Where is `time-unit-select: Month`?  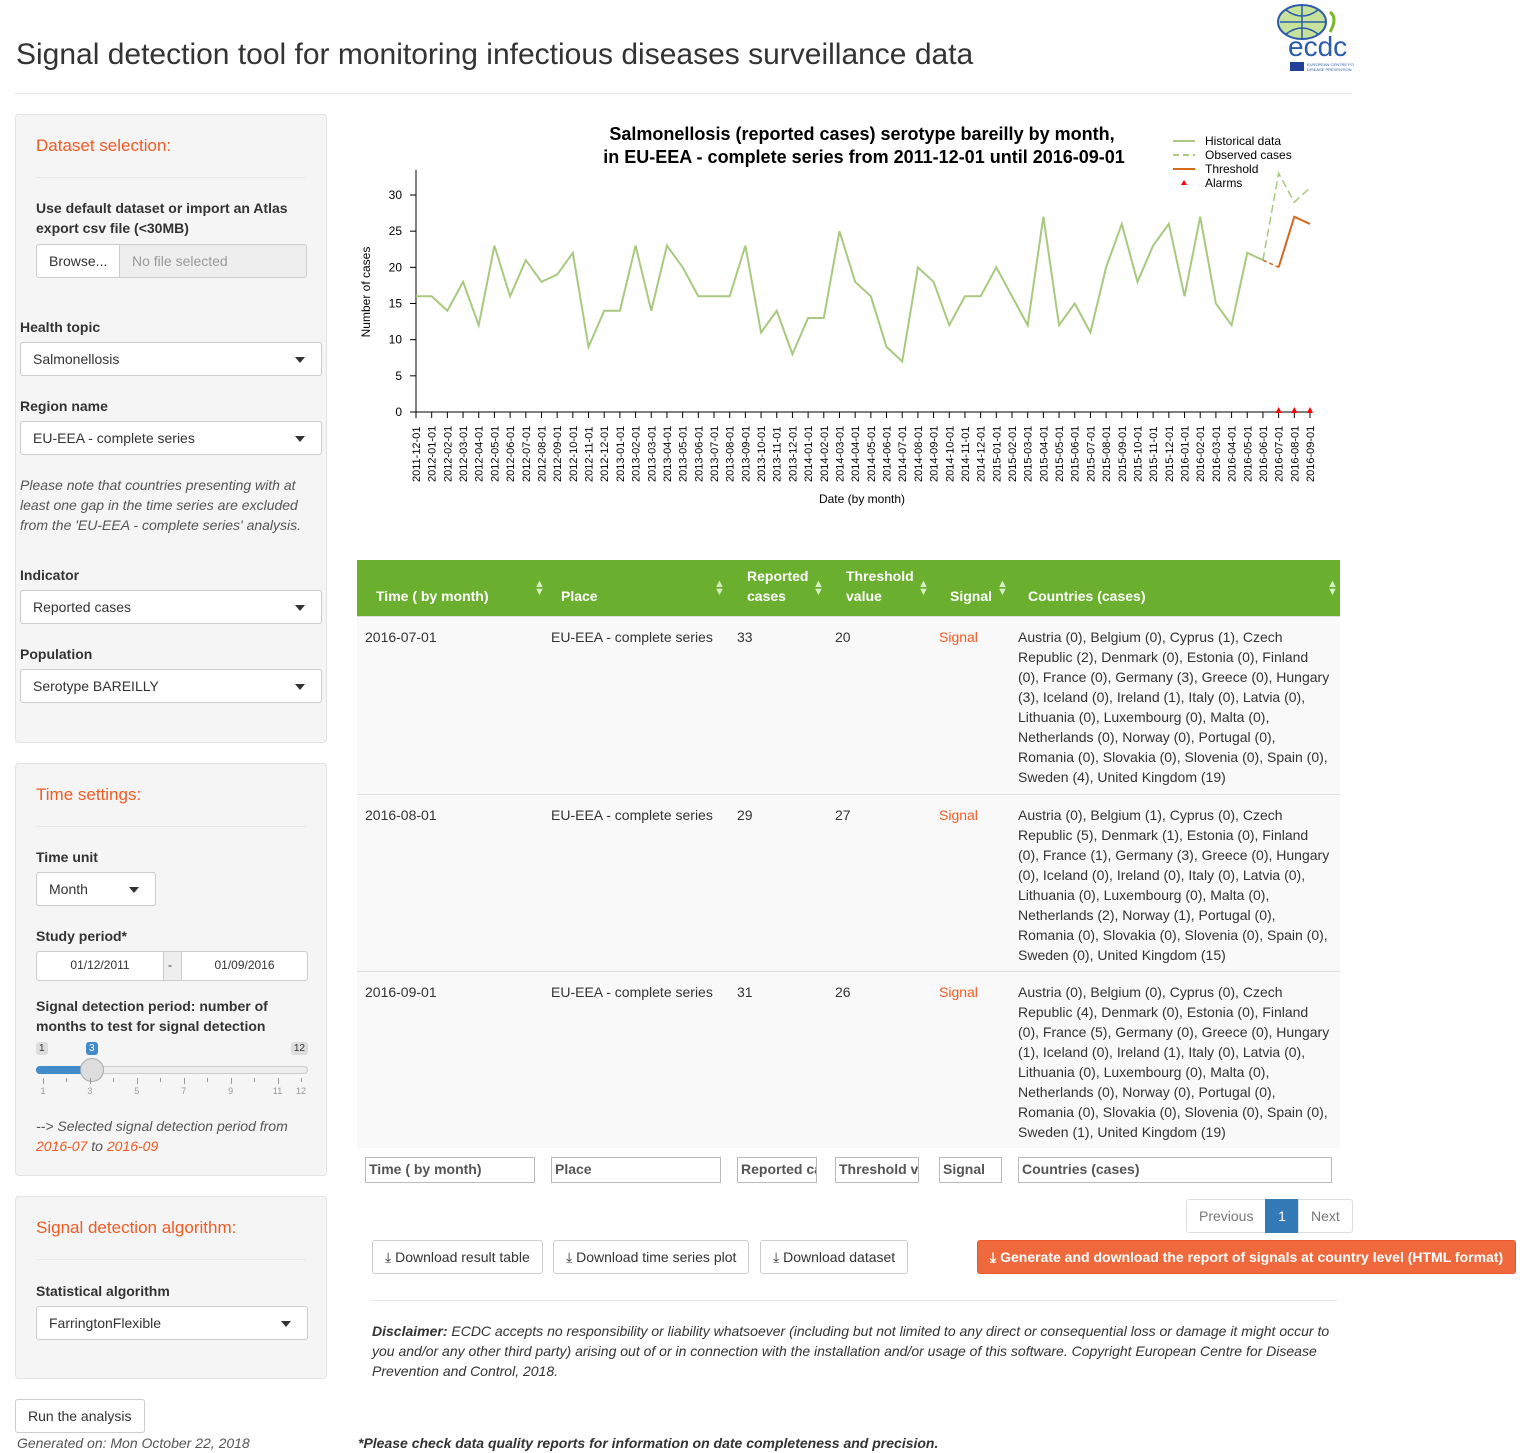 time-unit-select: Month is located at coordinates (96, 889).